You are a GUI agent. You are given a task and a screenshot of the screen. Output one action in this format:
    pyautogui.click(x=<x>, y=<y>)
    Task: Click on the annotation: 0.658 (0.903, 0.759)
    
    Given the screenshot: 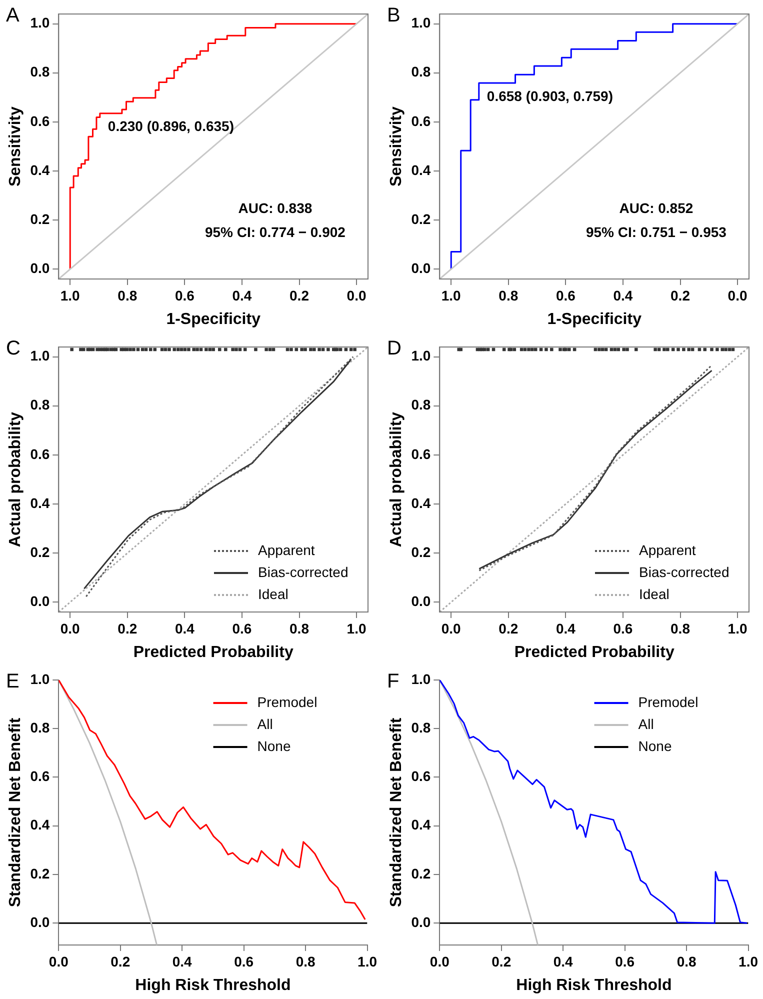 What is the action you would take?
    pyautogui.click(x=550, y=96)
    